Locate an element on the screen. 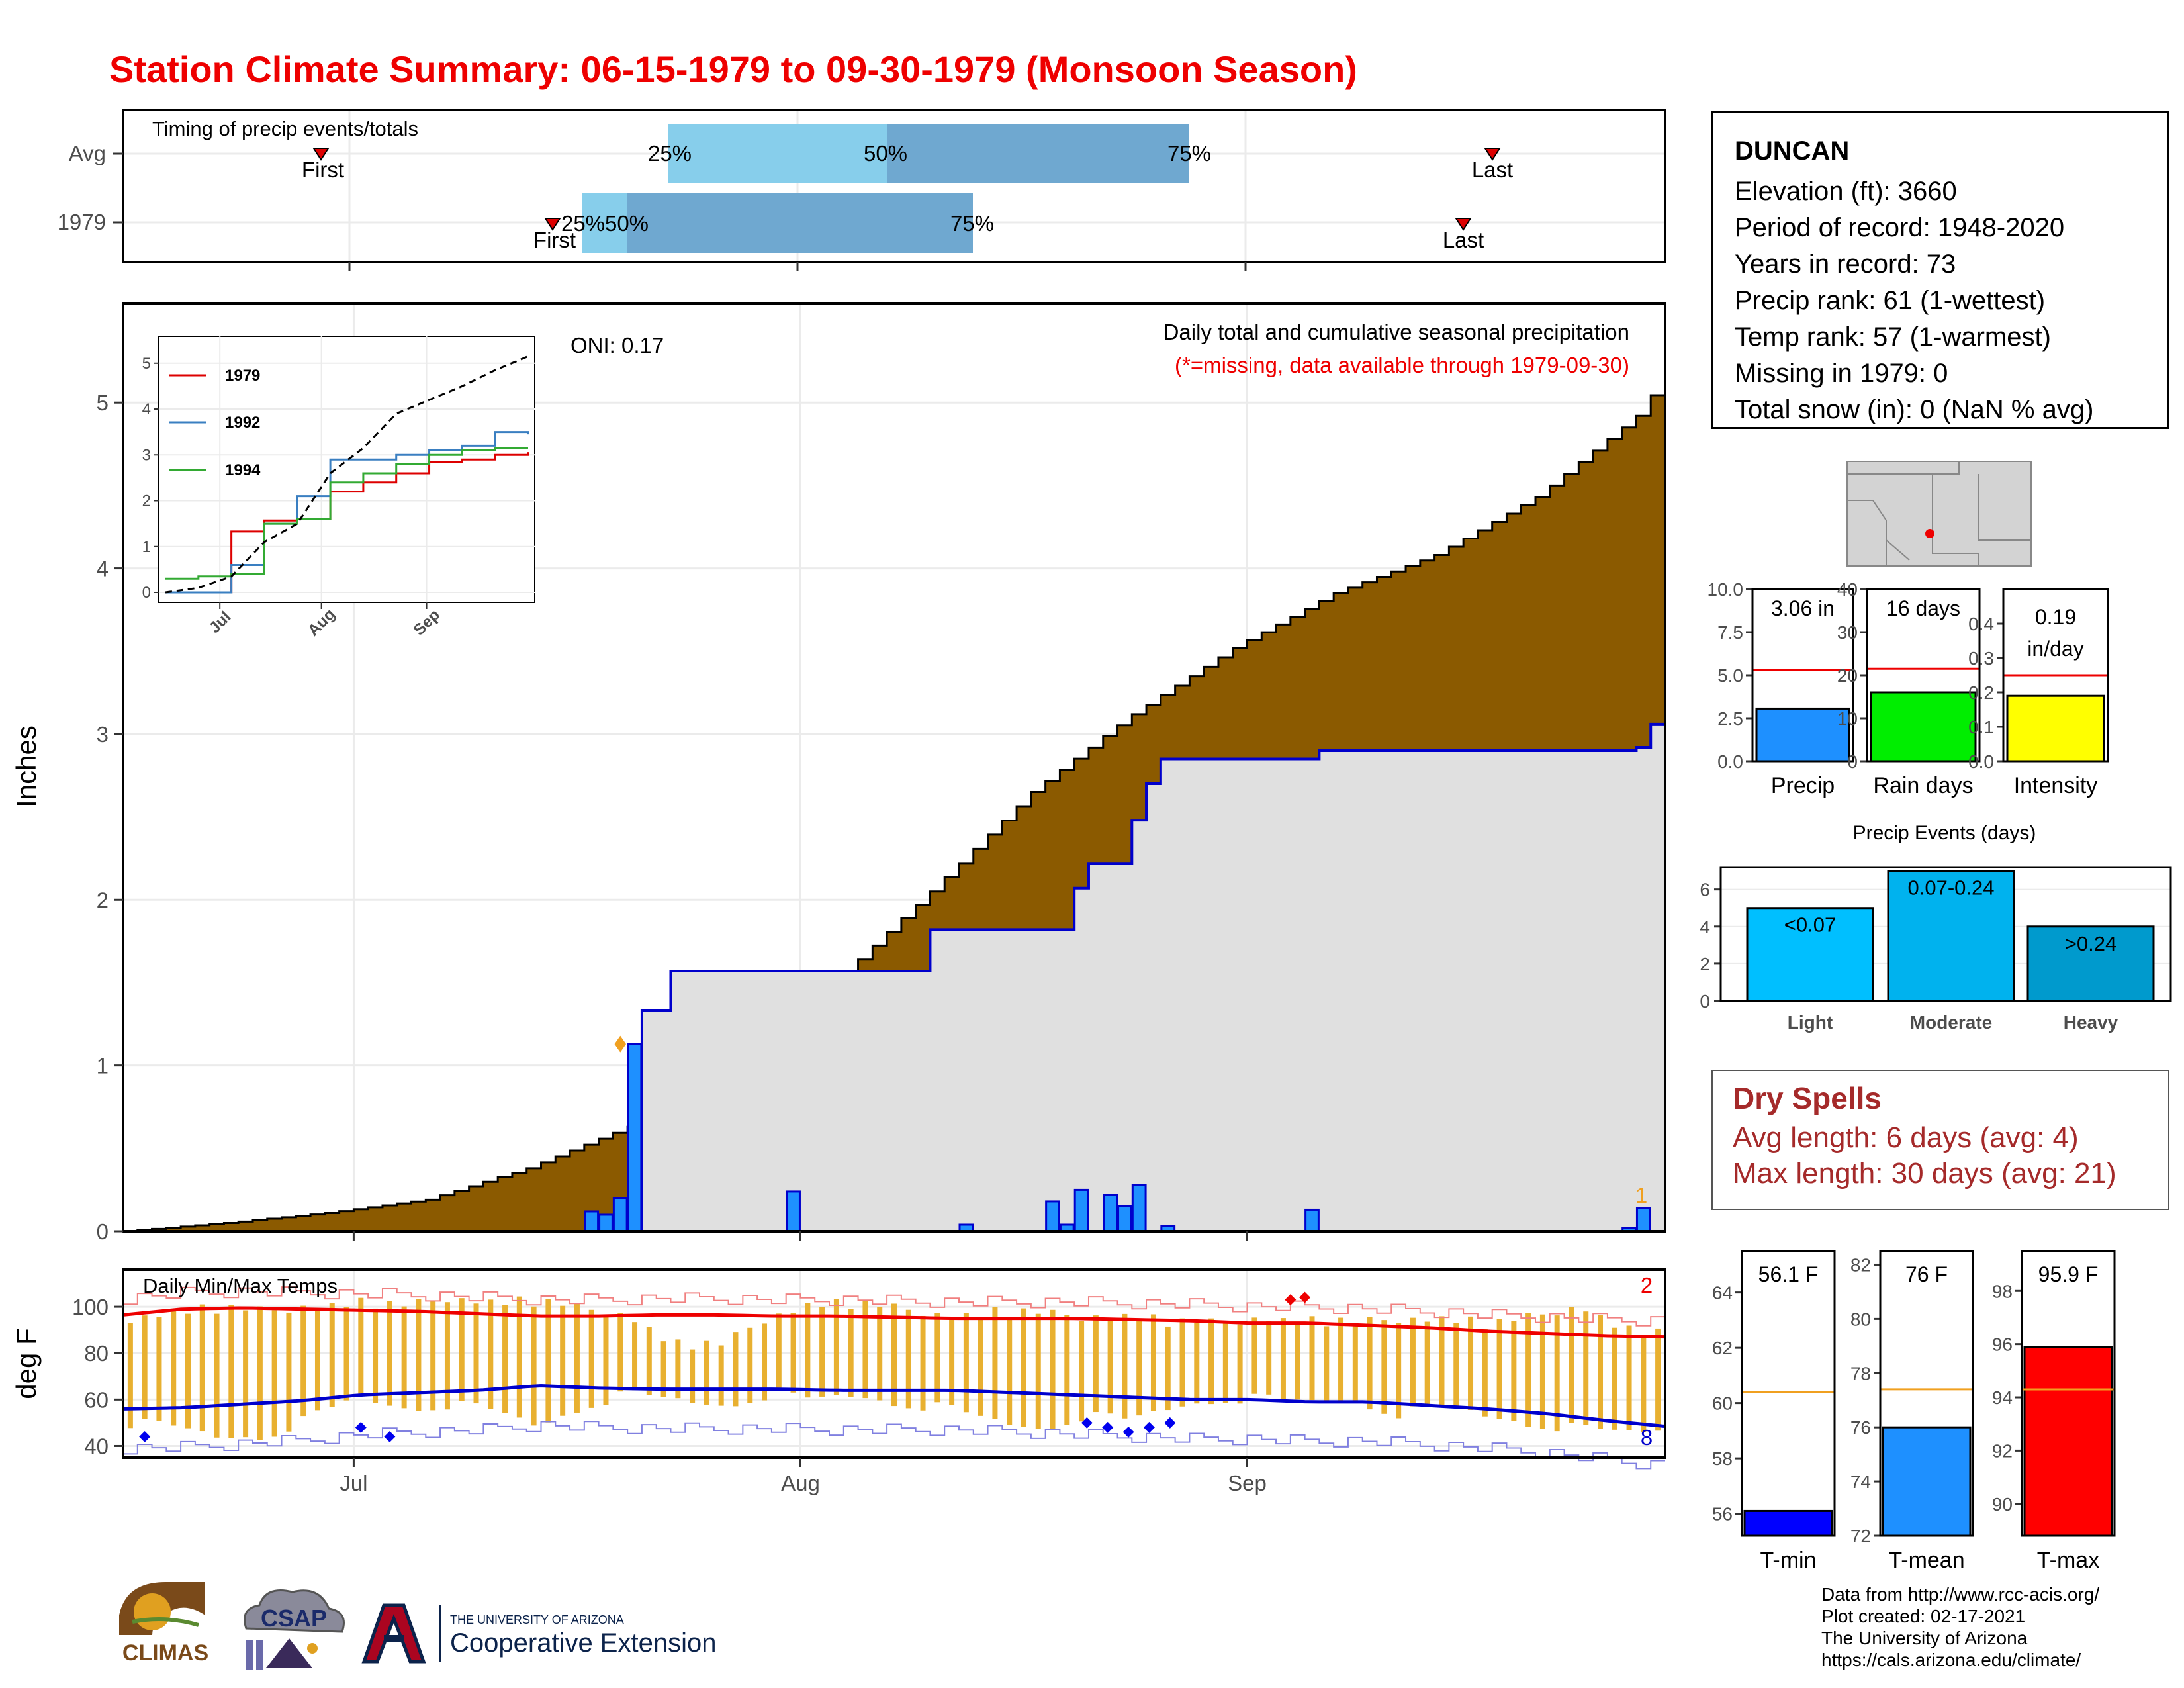 This screenshot has width=2184, height=1688. summary-ytick-label: 10.0 is located at coordinates (1726, 589).